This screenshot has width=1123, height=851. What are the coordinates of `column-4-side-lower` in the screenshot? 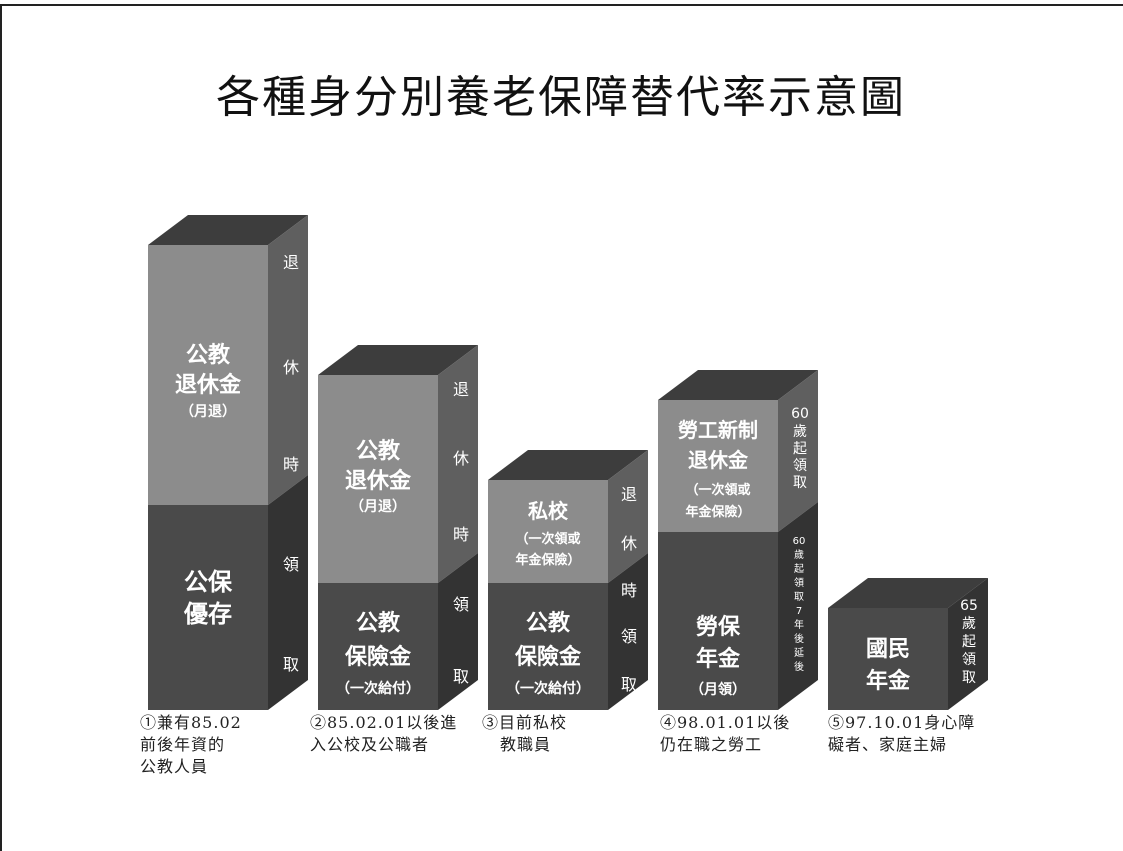 It's located at (798, 606).